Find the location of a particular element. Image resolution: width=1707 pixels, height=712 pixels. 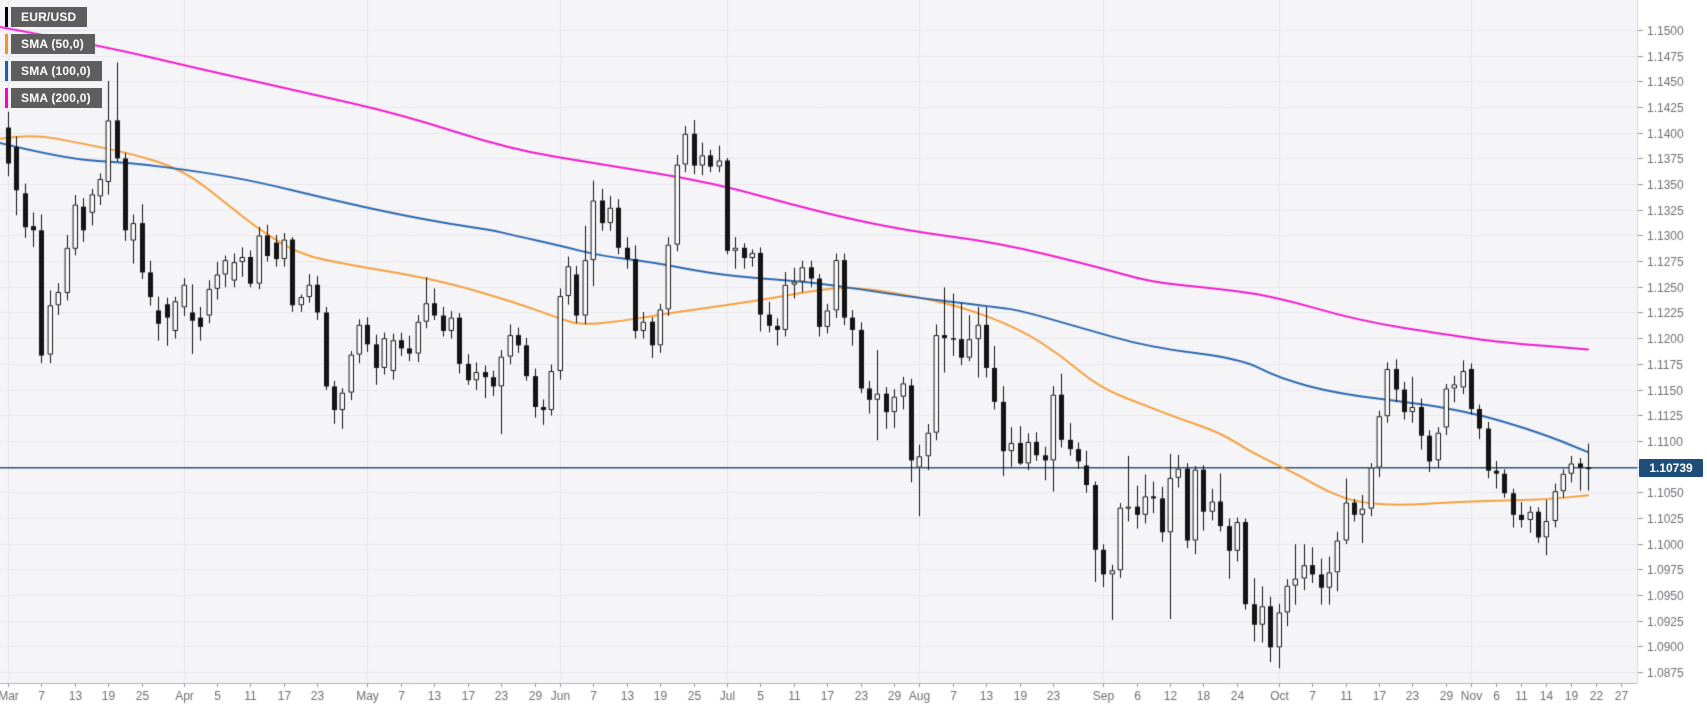

legend-label-symbol: EUR/USD is located at coordinates (49, 17).